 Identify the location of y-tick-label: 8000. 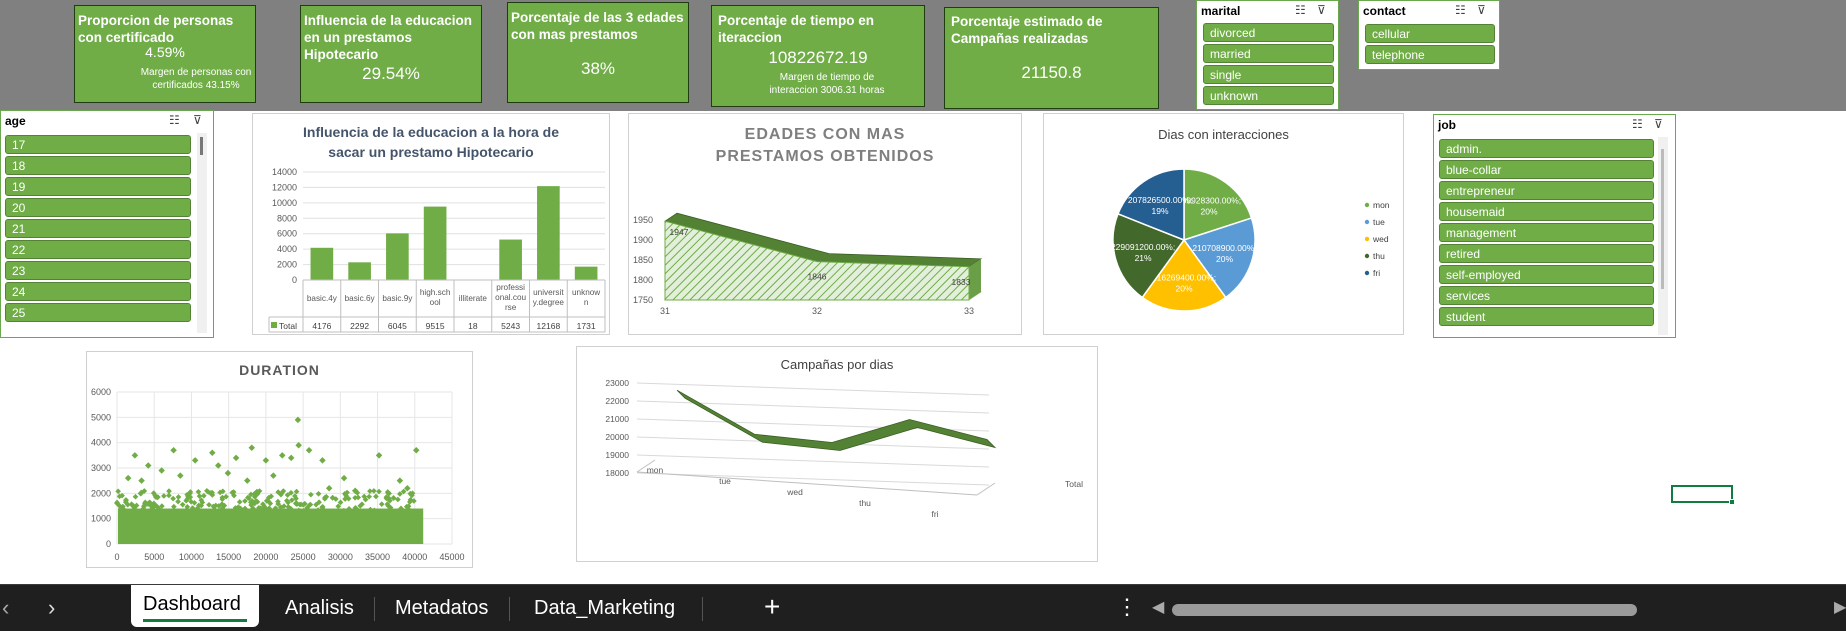
(287, 218).